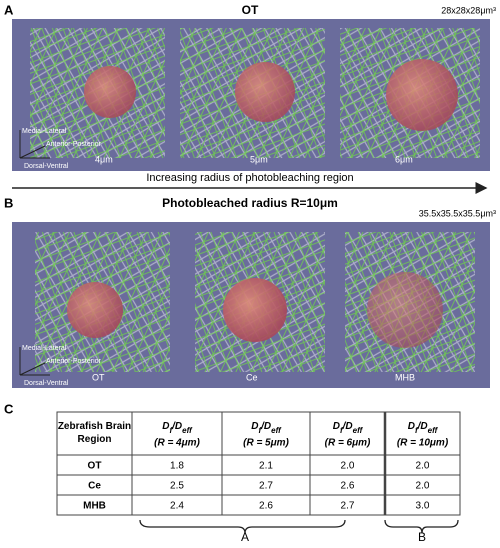 The width and height of the screenshot is (500, 548). I want to click on table-cell: 2.1, so click(266, 466).